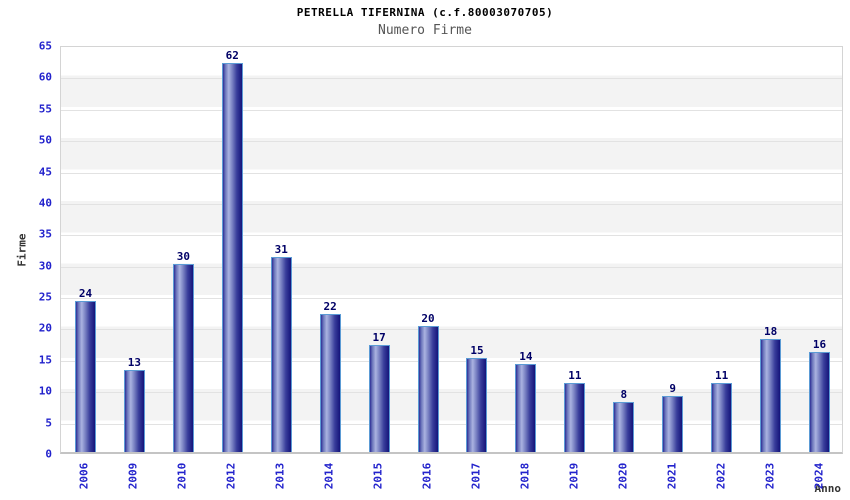 Image resolution: width=850 pixels, height=500 pixels. I want to click on bar-2020, so click(624, 426).